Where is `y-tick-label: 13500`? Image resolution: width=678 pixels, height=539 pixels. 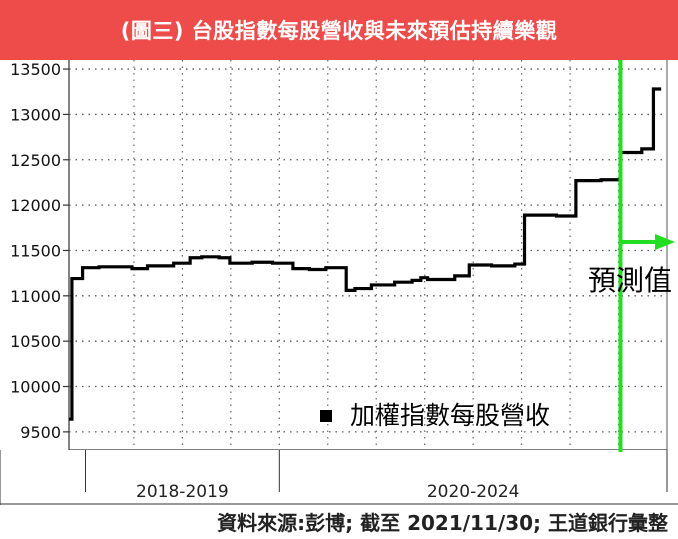
y-tick-label: 13500 is located at coordinates (35, 69).